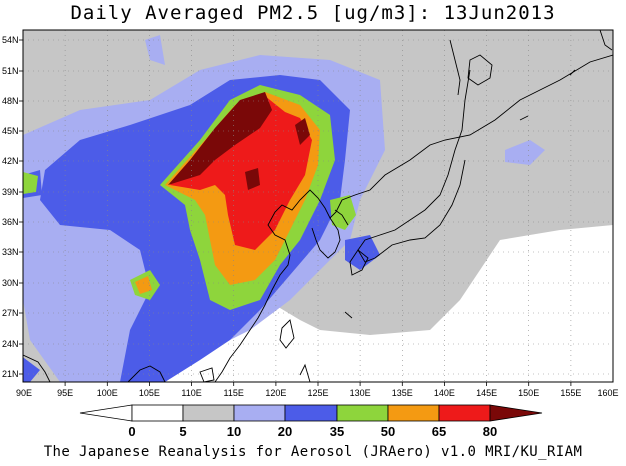 Image resolution: width=626 pixels, height=466 pixels. What do you see at coordinates (146, 373) in the screenshot?
I see `coastline-indochina` at bounding box center [146, 373].